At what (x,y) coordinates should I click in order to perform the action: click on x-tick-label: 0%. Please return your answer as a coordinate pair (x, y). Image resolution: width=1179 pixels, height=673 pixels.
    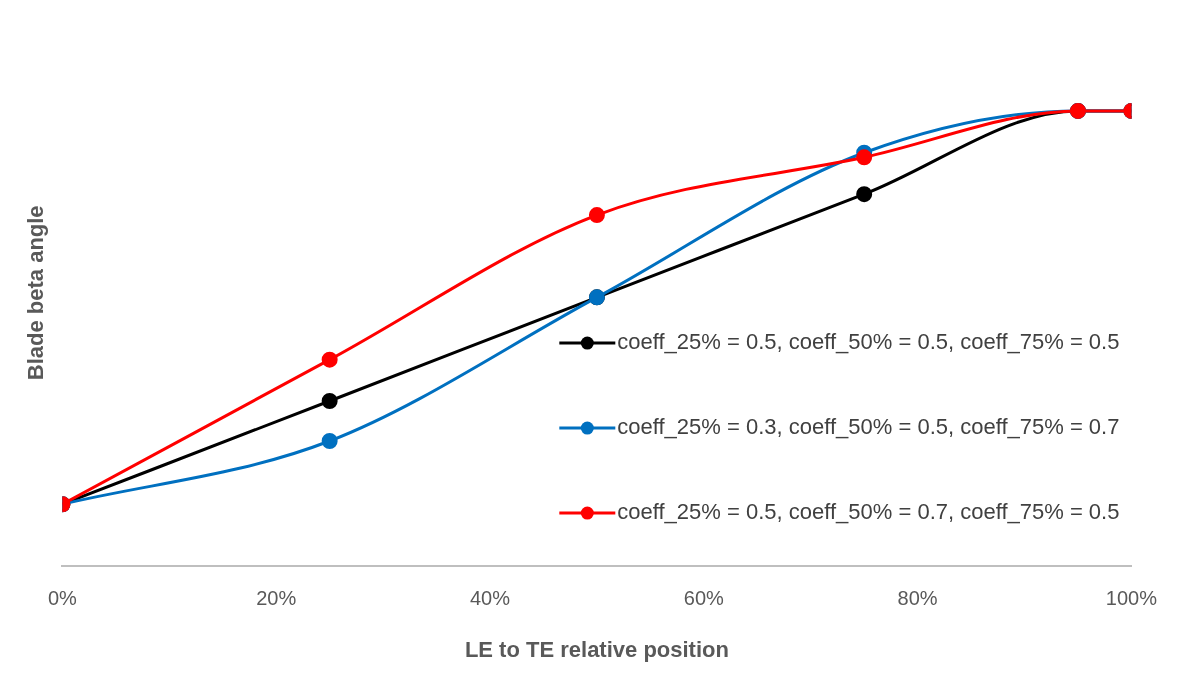
    Looking at the image, I should click on (62, 598).